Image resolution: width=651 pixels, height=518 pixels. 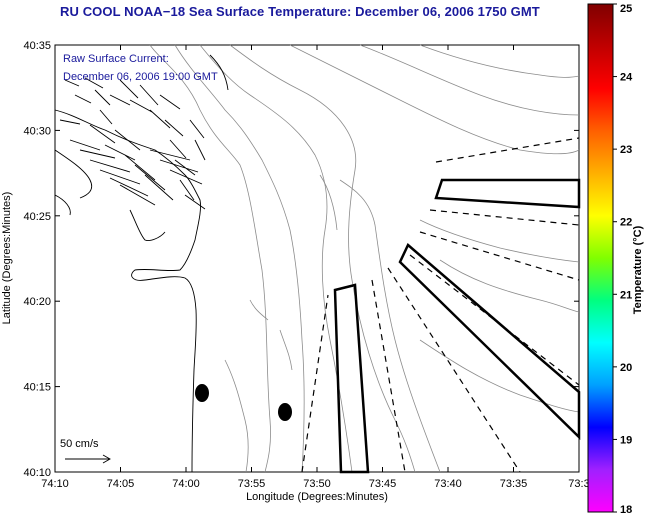 I want to click on colorbar, so click(x=600, y=258).